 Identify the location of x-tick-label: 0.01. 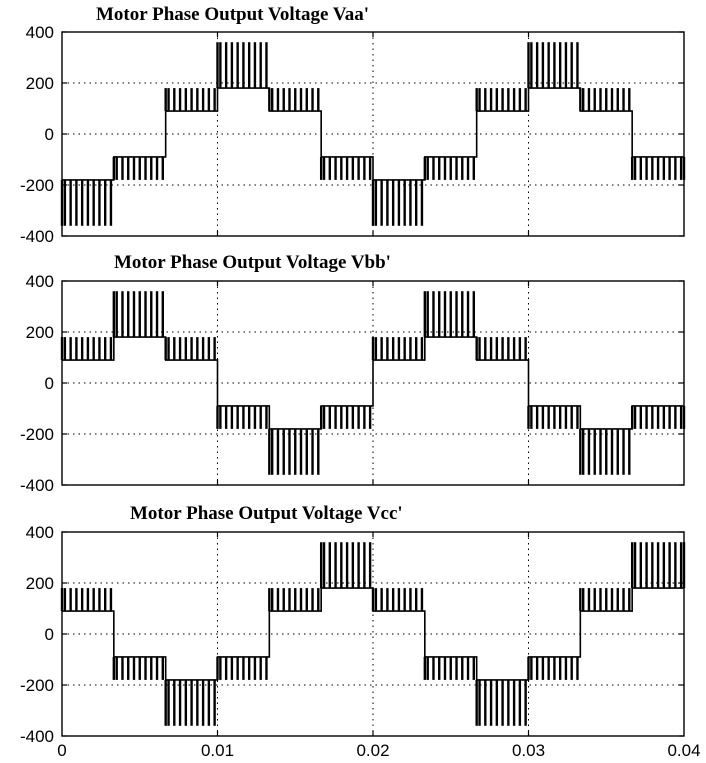
(217, 750).